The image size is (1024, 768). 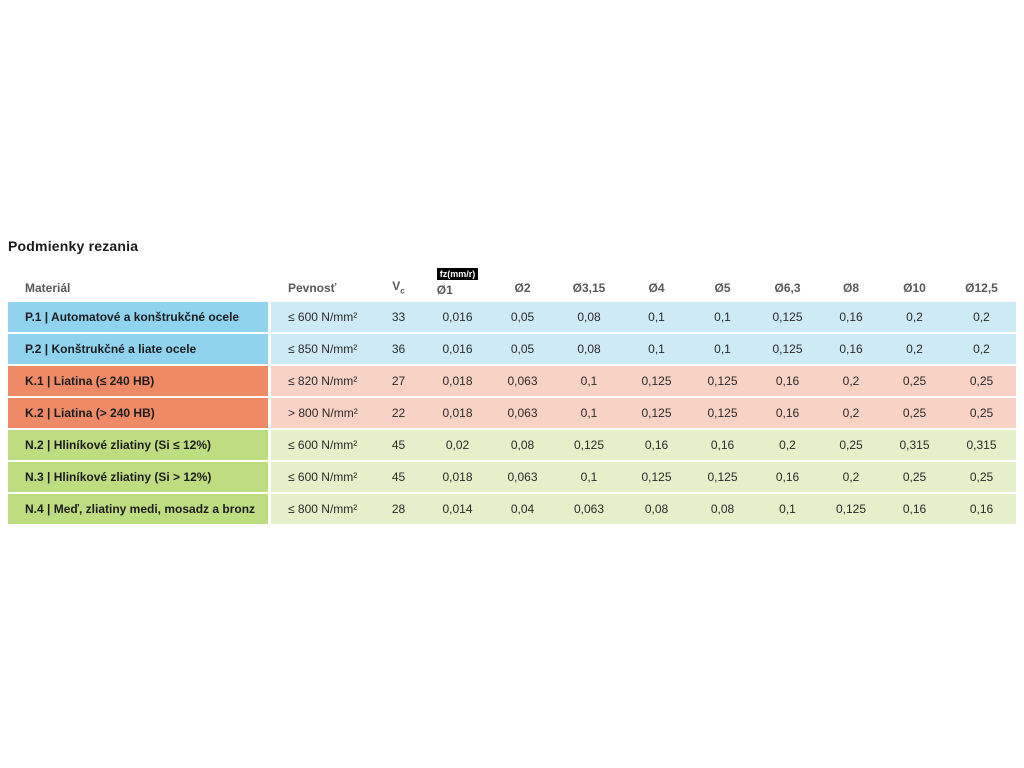 What do you see at coordinates (323, 381) in the screenshot?
I see `strength-cell: ≤ 820 N/mm²` at bounding box center [323, 381].